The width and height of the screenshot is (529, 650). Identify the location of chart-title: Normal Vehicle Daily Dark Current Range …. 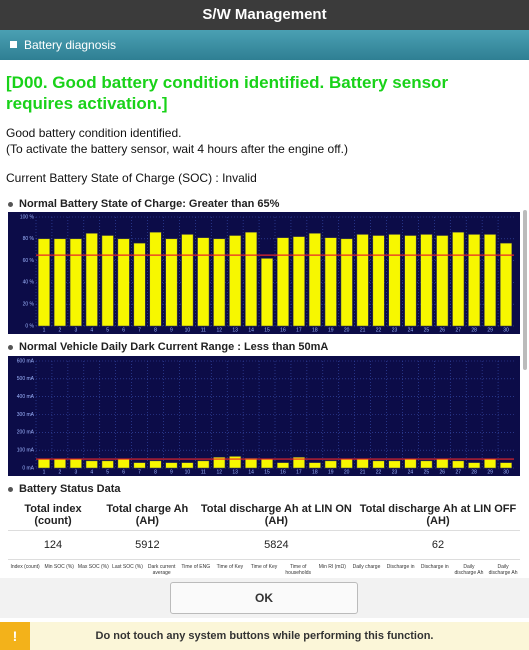
(168, 347).